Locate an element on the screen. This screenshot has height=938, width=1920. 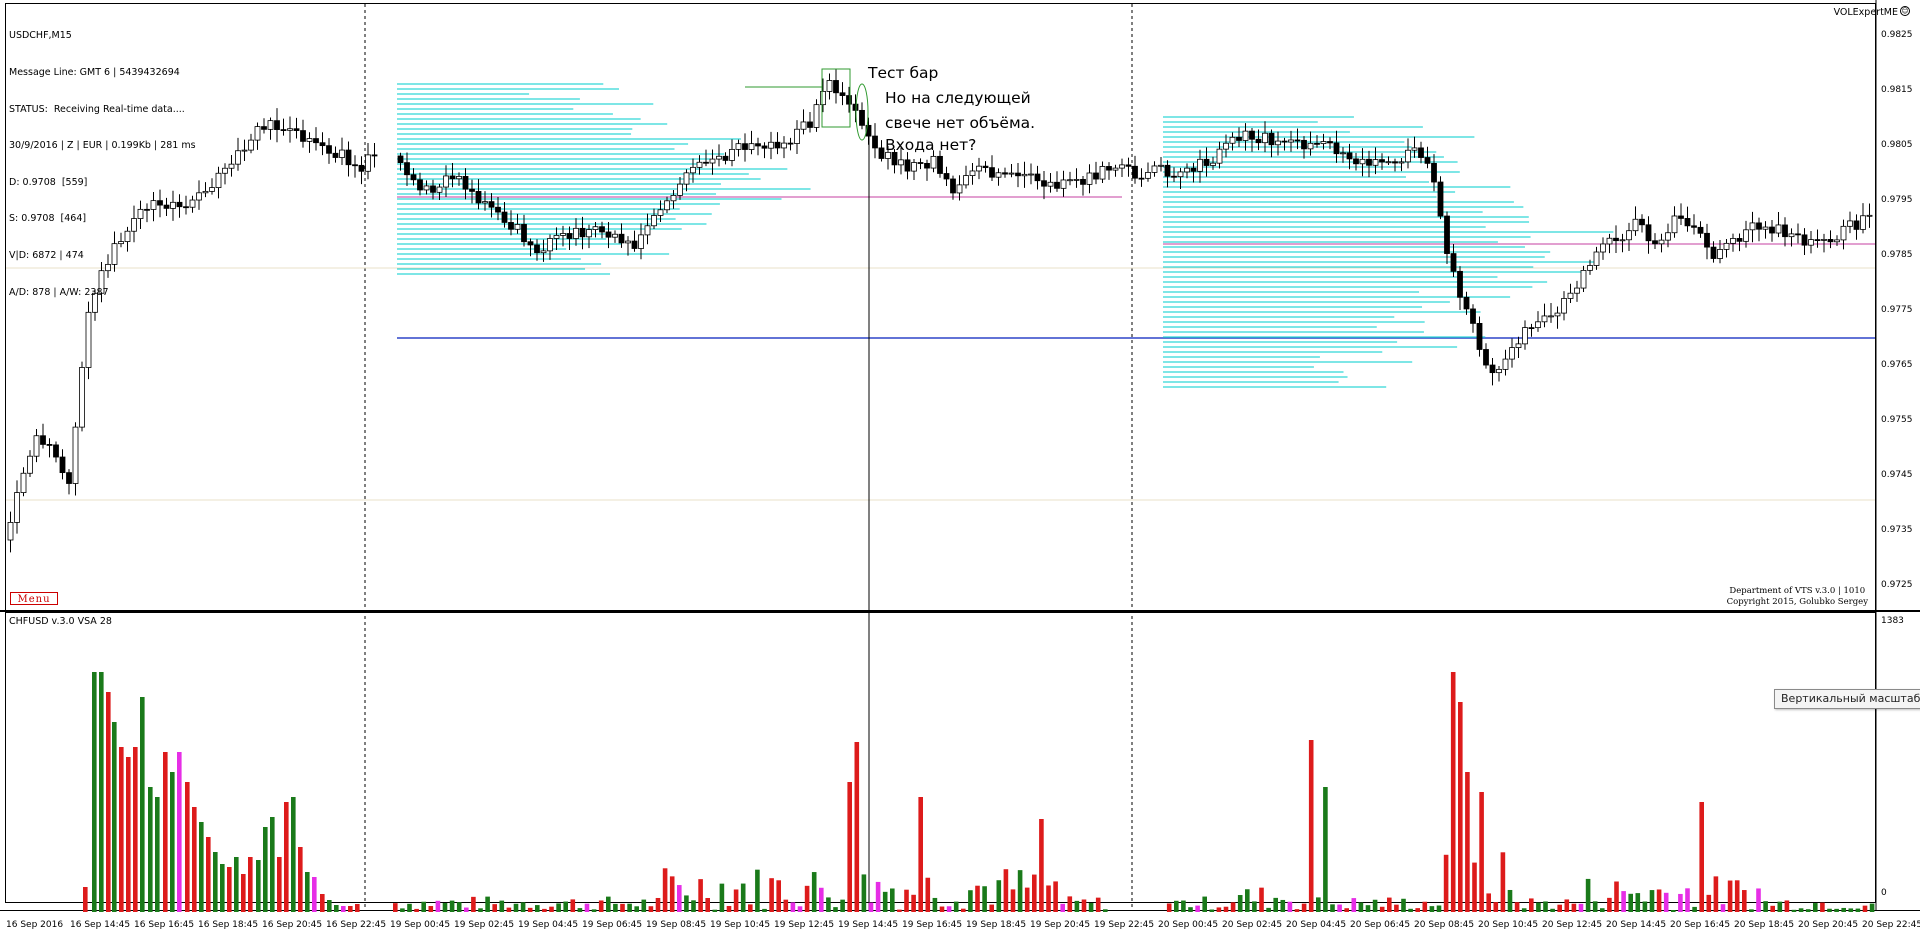
time-tick-label: 19 Sep 16:45 is located at coordinates (932, 925).